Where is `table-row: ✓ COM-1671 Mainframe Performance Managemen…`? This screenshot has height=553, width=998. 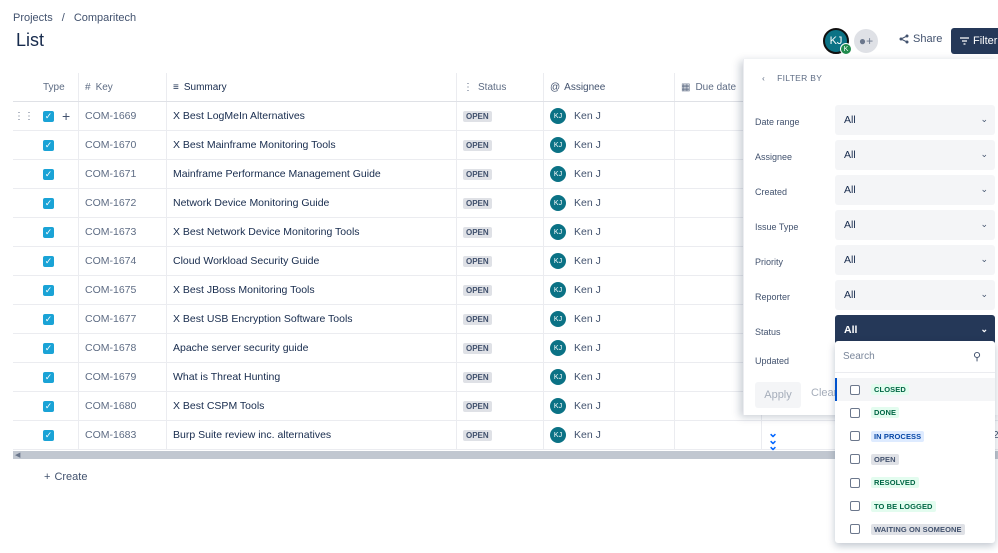 table-row: ✓ COM-1671 Mainframe Performance Managemen… is located at coordinates (505, 174).